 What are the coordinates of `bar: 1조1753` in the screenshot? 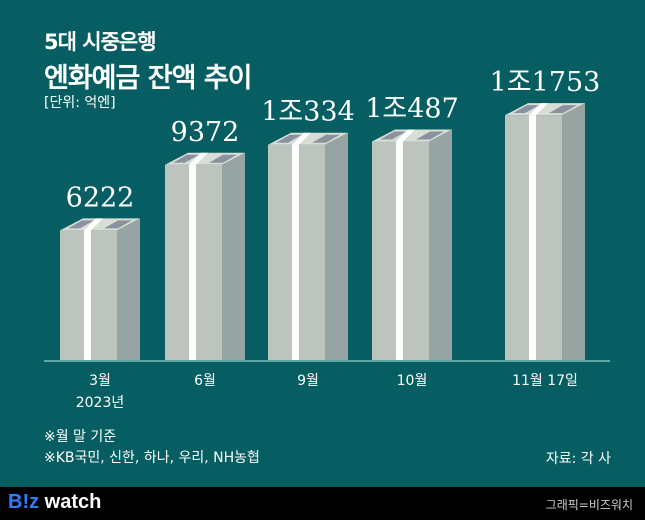 It's located at (545, 213).